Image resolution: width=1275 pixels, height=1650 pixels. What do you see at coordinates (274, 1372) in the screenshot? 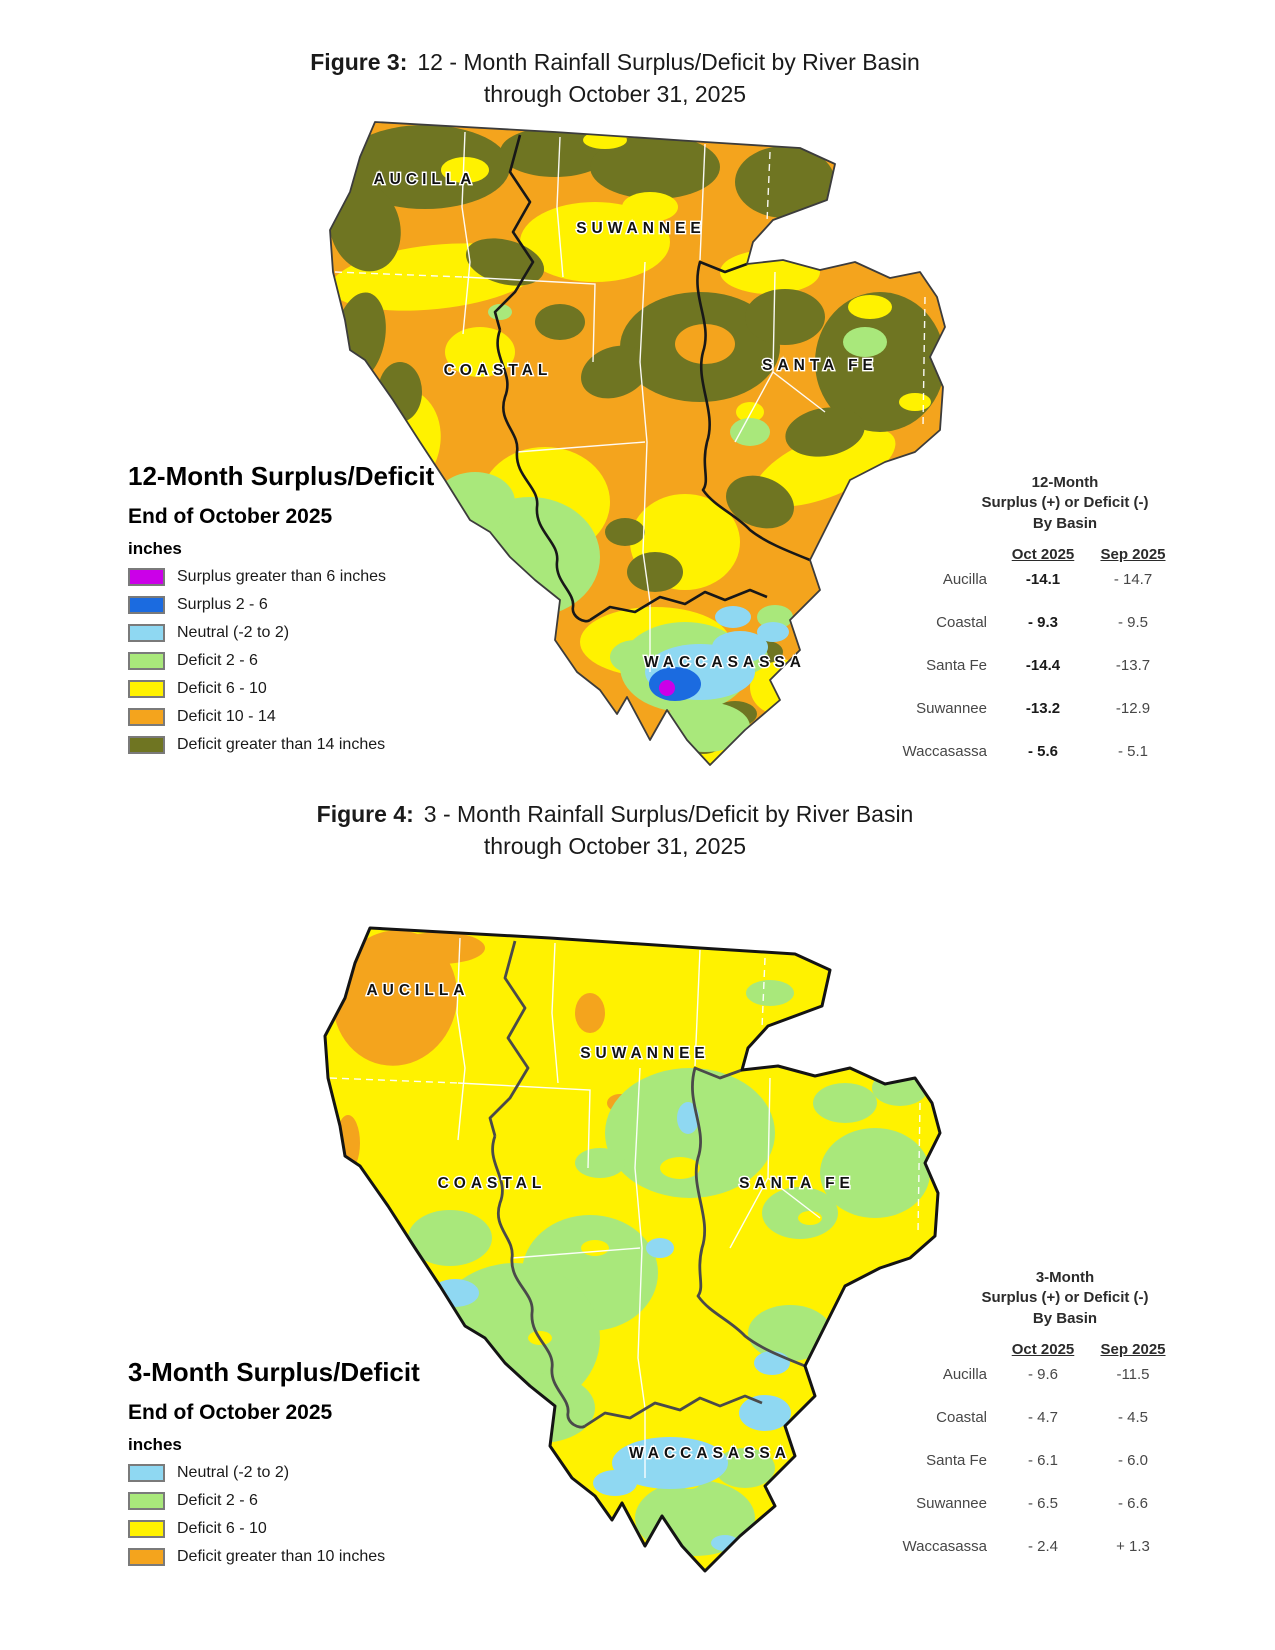
I see `figure4-legend-title: 3-Month Surplus/Deficit` at bounding box center [274, 1372].